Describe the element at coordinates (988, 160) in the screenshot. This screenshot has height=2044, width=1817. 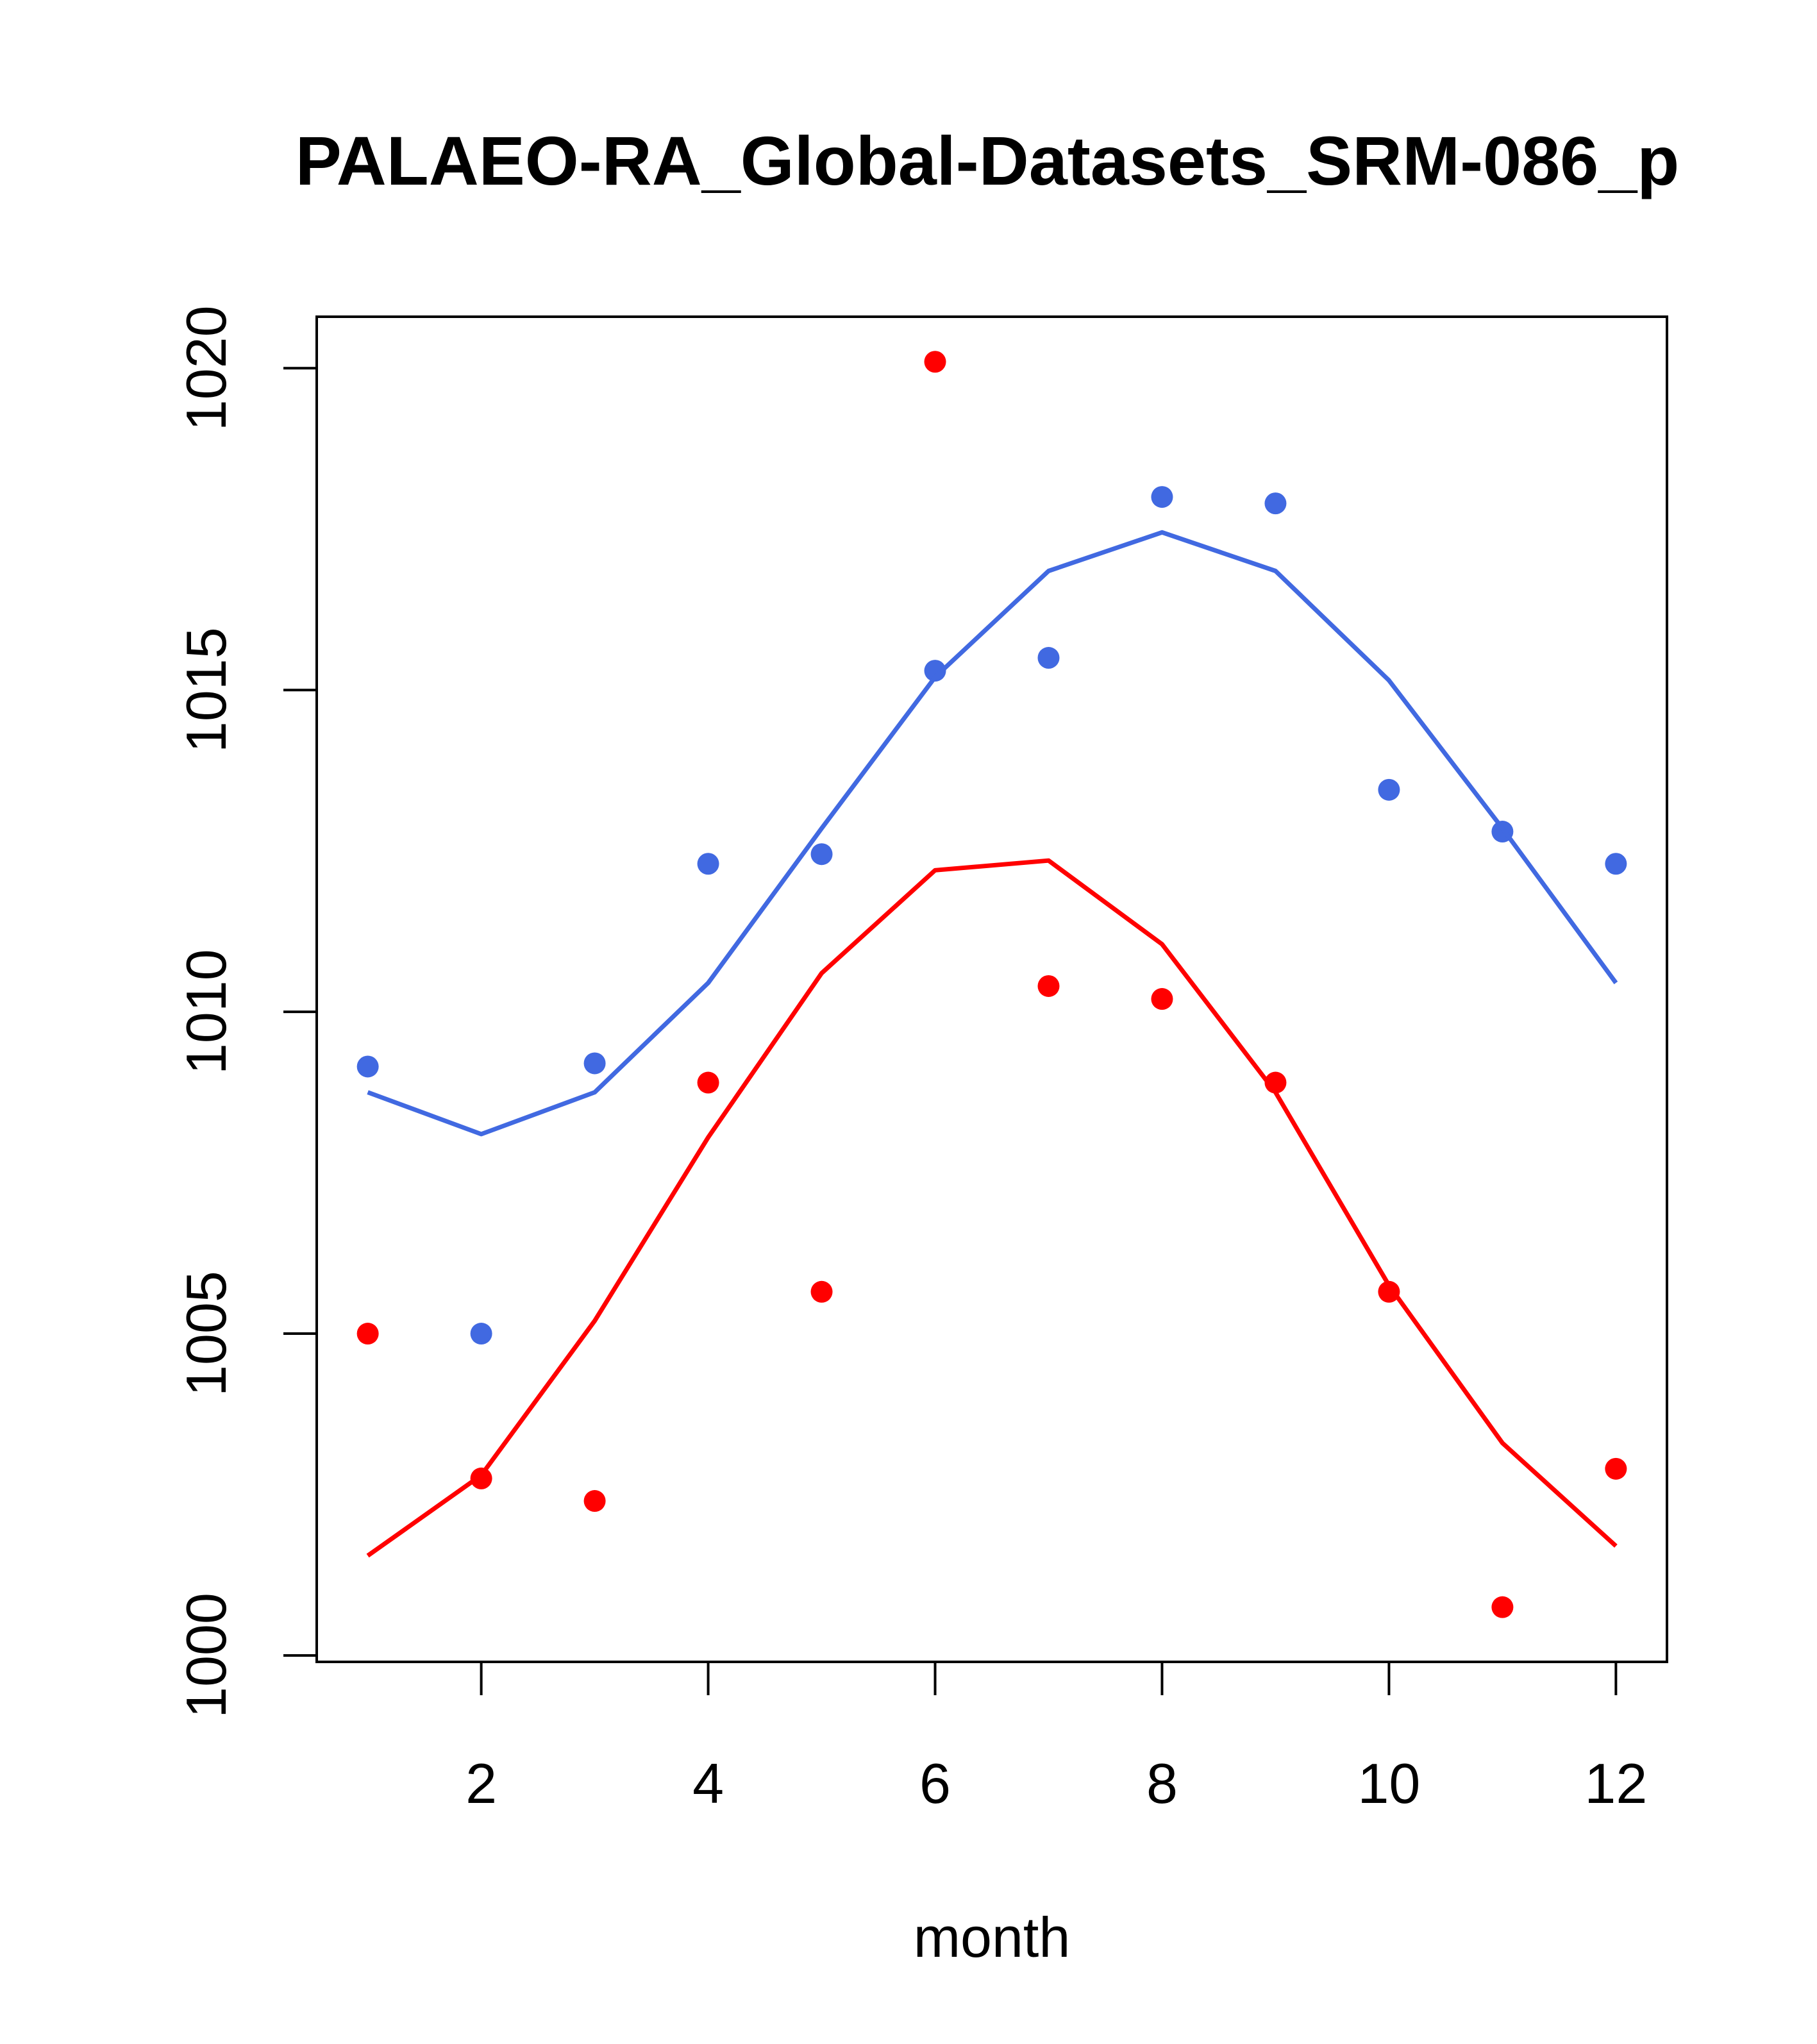
I see `chart-title: PALAEO-RA_Global-Datasets_SRM-086_p` at that location.